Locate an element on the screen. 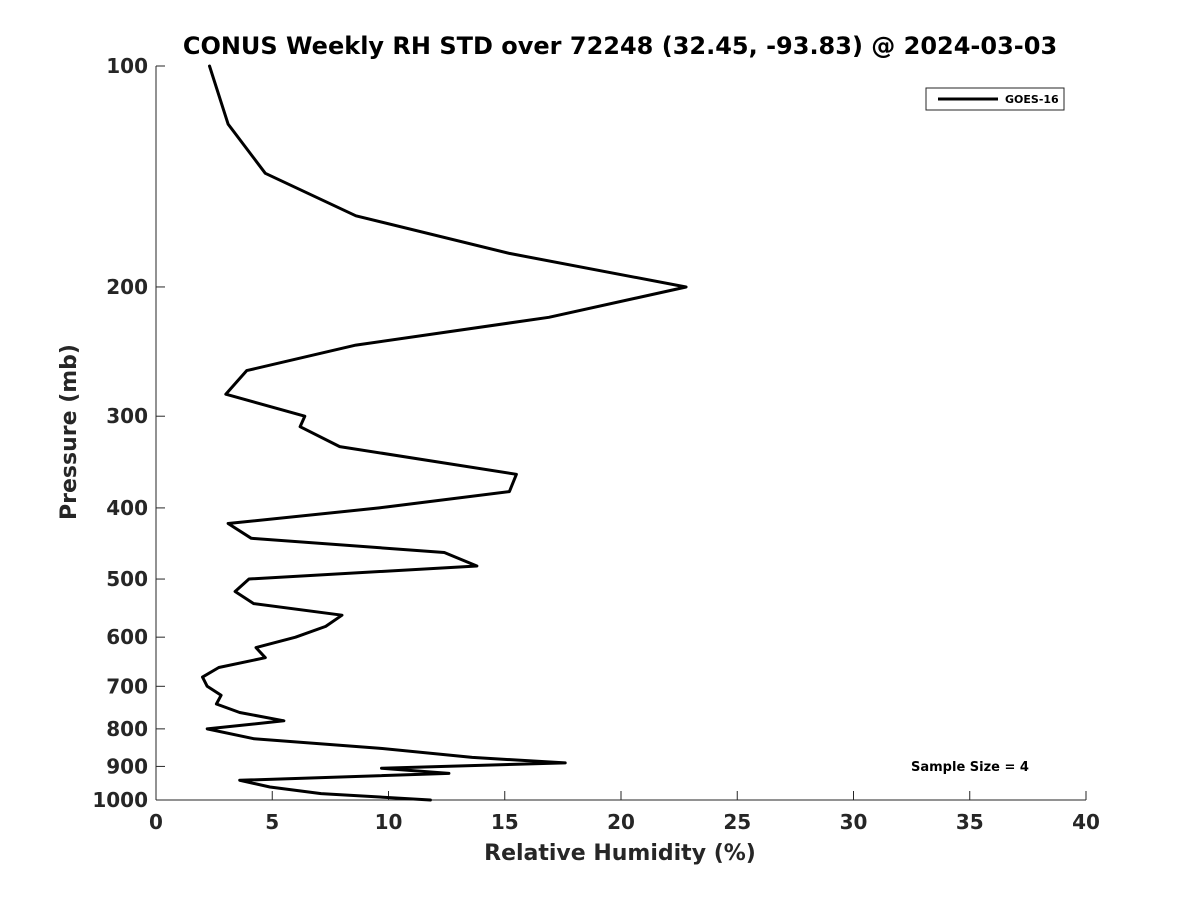 This screenshot has width=1200, height=900. y-tick-label: 600 is located at coordinates (127, 637).